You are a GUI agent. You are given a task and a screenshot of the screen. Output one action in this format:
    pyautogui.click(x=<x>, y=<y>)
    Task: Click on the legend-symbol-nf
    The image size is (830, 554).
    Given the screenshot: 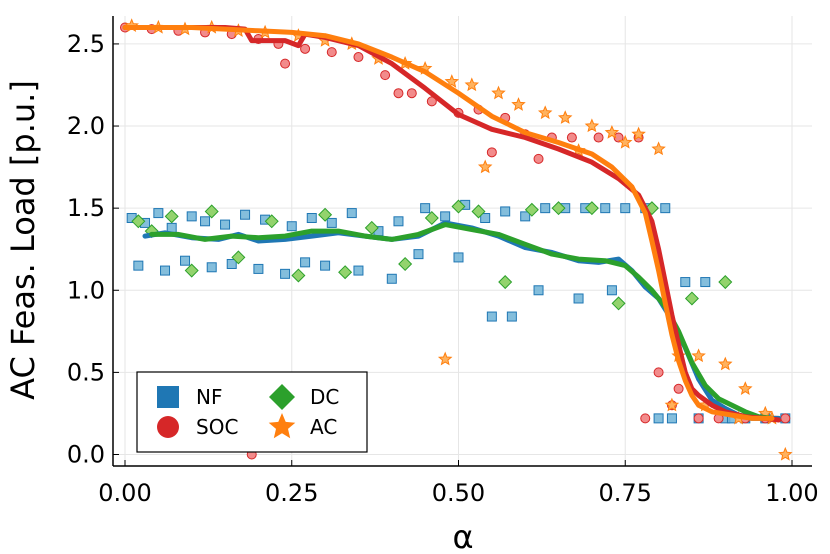 What is the action you would take?
    pyautogui.click(x=168, y=397)
    